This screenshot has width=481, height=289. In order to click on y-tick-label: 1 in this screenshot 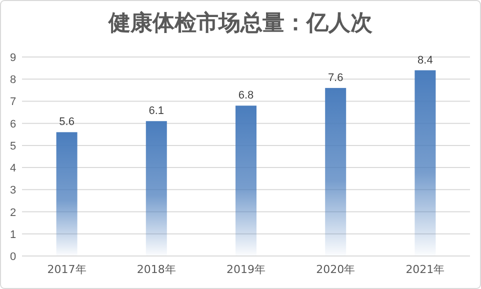, I will do `click(13, 234)`.